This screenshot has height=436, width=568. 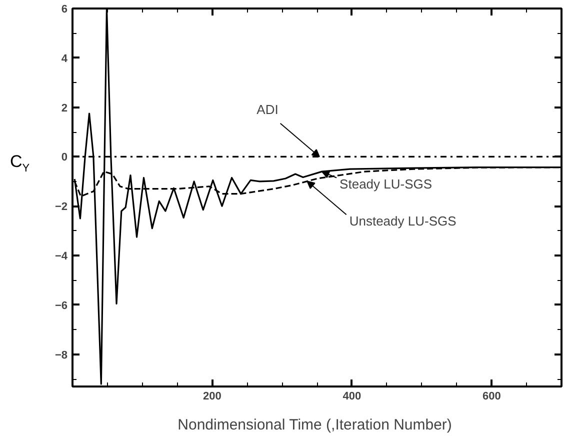 I want to click on y-tick-label: −8, so click(x=61, y=355).